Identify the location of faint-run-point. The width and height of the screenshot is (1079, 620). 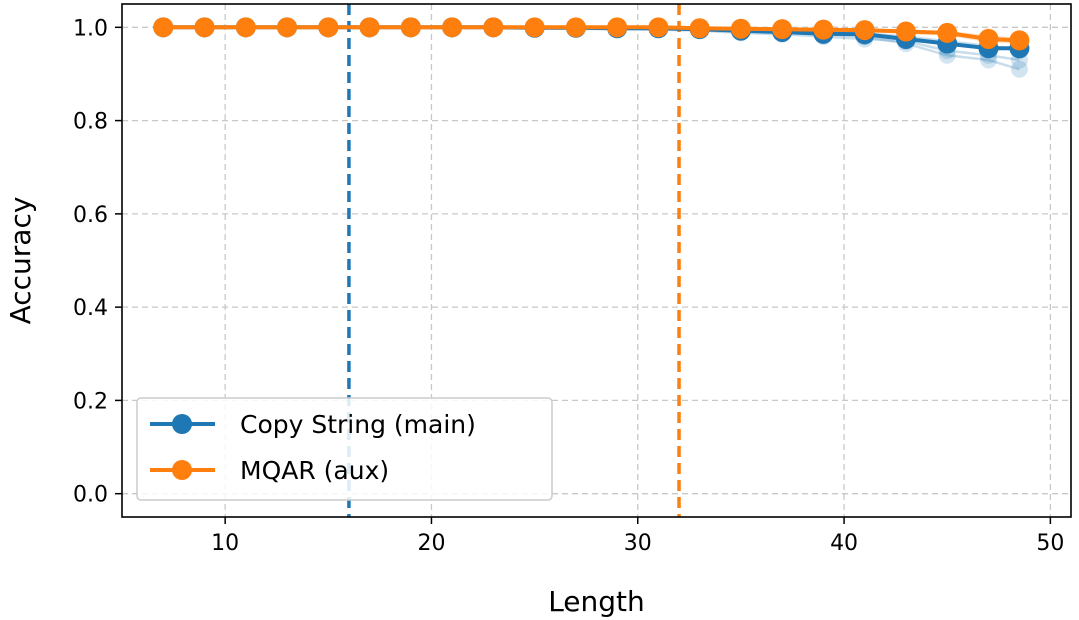
(1019, 69).